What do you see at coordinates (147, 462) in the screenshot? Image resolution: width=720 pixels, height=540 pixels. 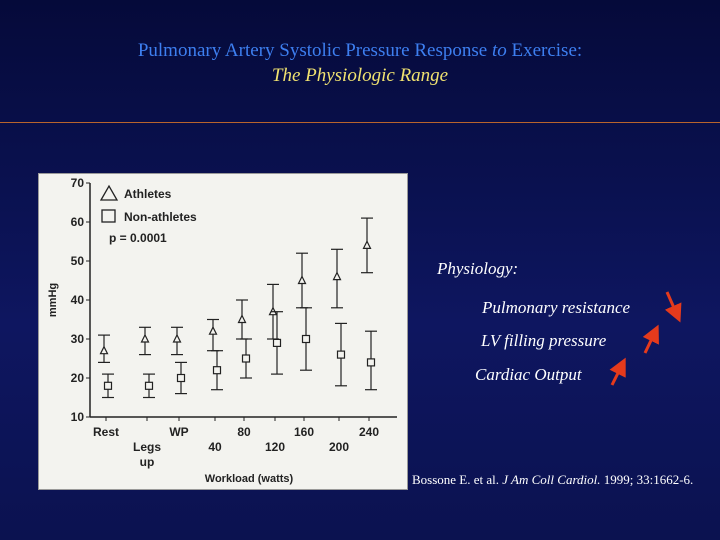 I see `x-tick-label: up` at bounding box center [147, 462].